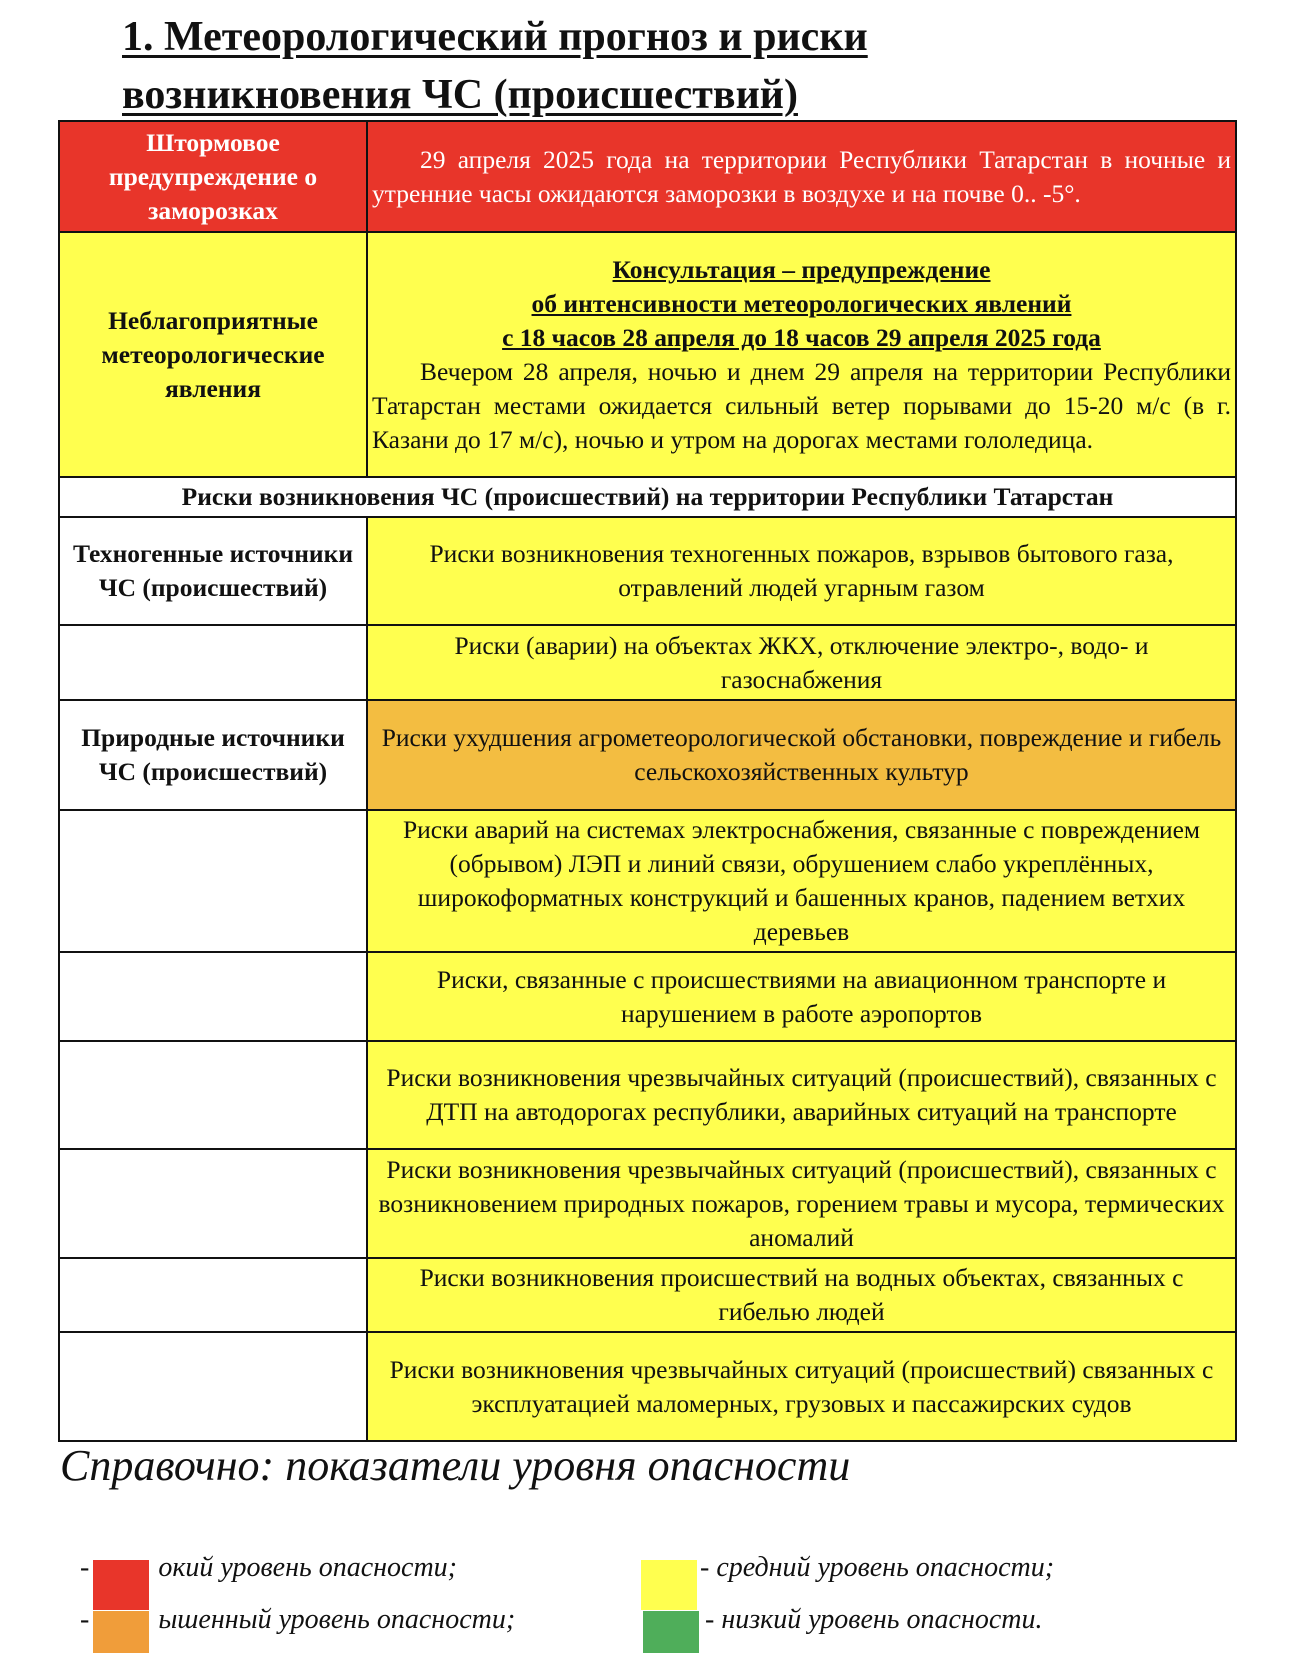 The width and height of the screenshot is (1290, 1659). I want to click on consultation-heading: Консультация – предупреждение, so click(801, 269).